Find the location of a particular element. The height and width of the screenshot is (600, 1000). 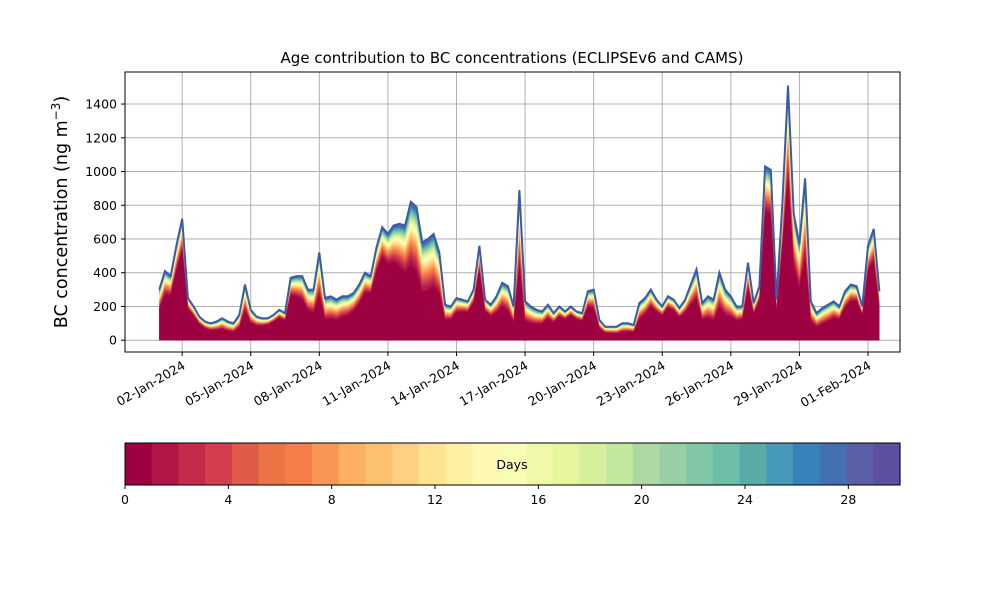

x-tick-label: 01-Feb-2024 is located at coordinates (836, 384).